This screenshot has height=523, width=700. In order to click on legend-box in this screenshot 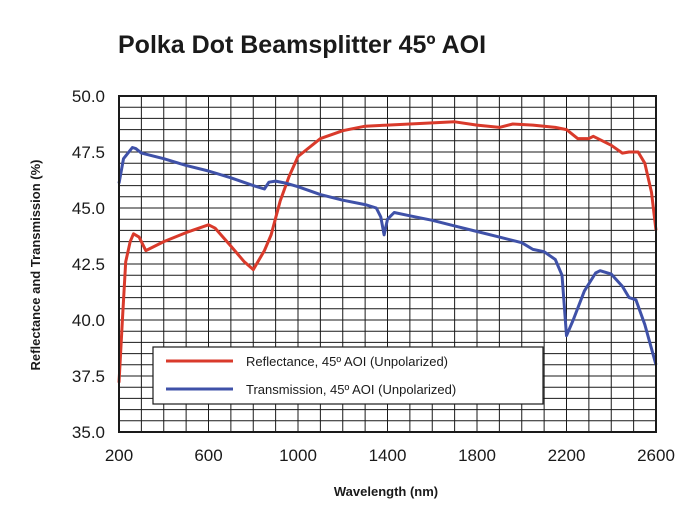, I will do `click(348, 375)`.